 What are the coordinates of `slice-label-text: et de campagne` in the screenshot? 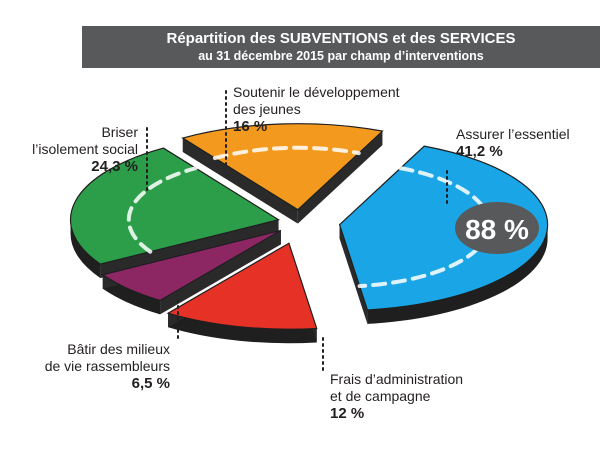 It's located at (380, 396).